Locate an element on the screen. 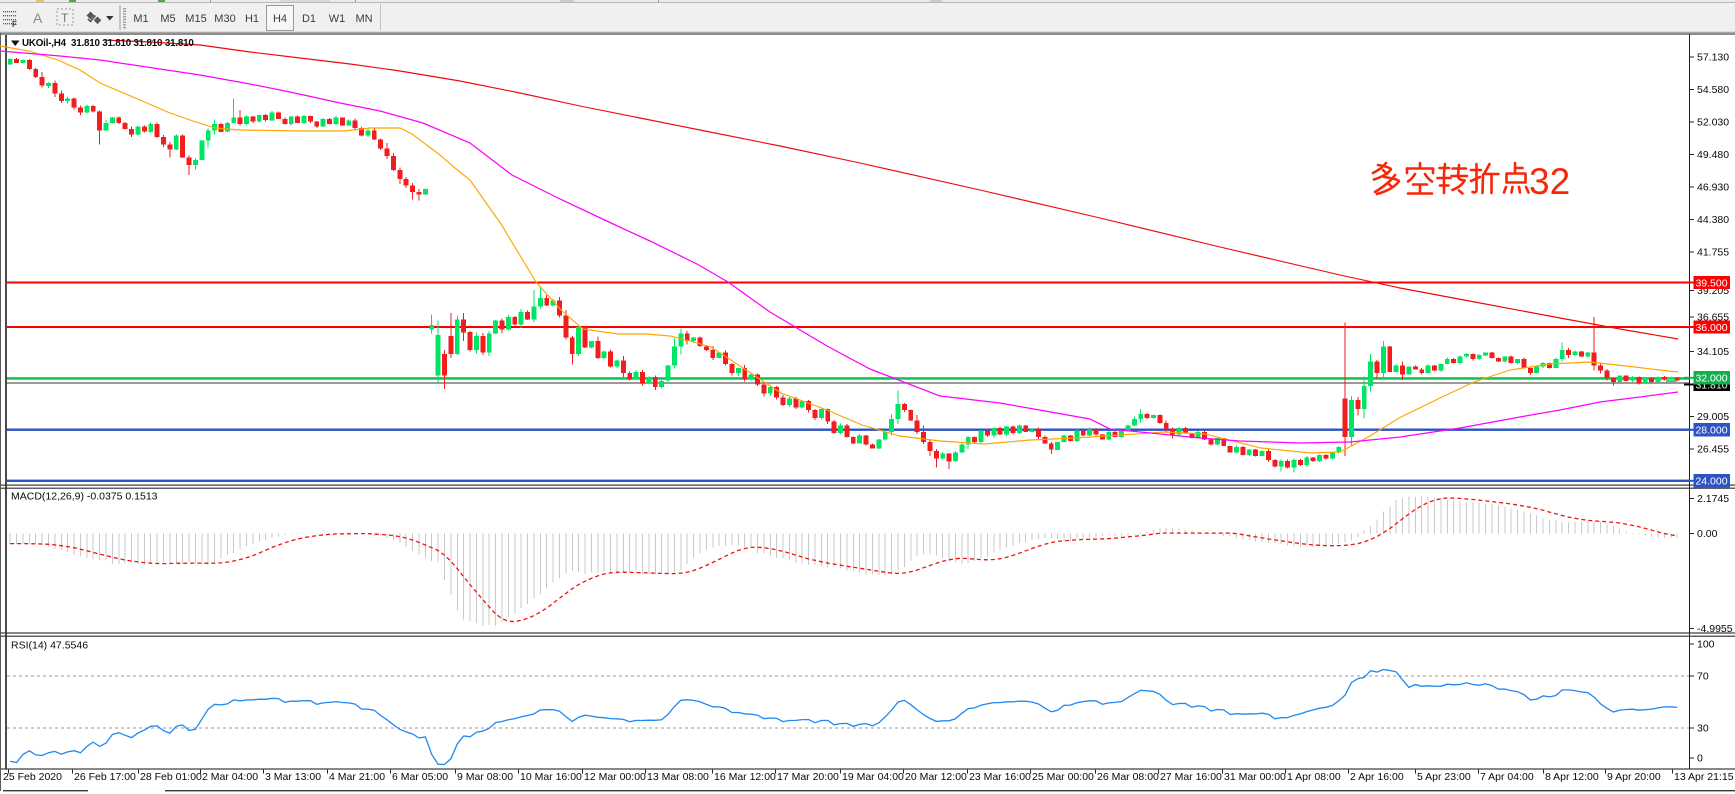 The height and width of the screenshot is (794, 1735). svg-text: 49.480 is located at coordinates (1713, 155).